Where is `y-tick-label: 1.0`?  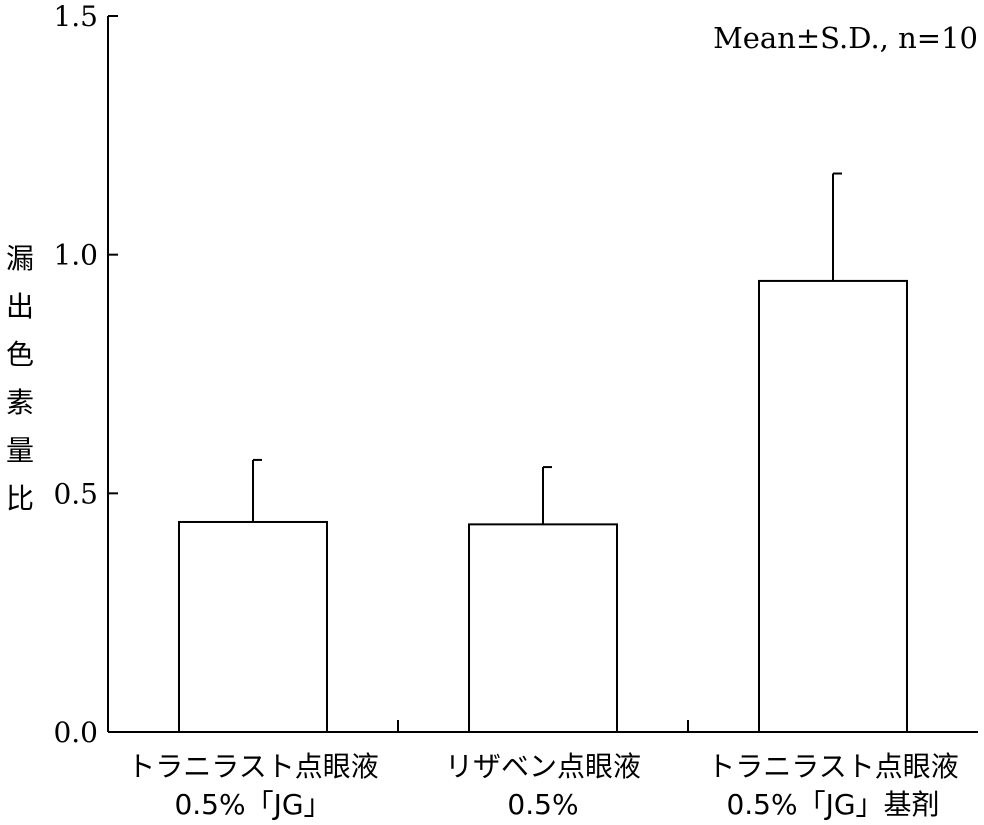
y-tick-label: 1.0 is located at coordinates (75, 255).